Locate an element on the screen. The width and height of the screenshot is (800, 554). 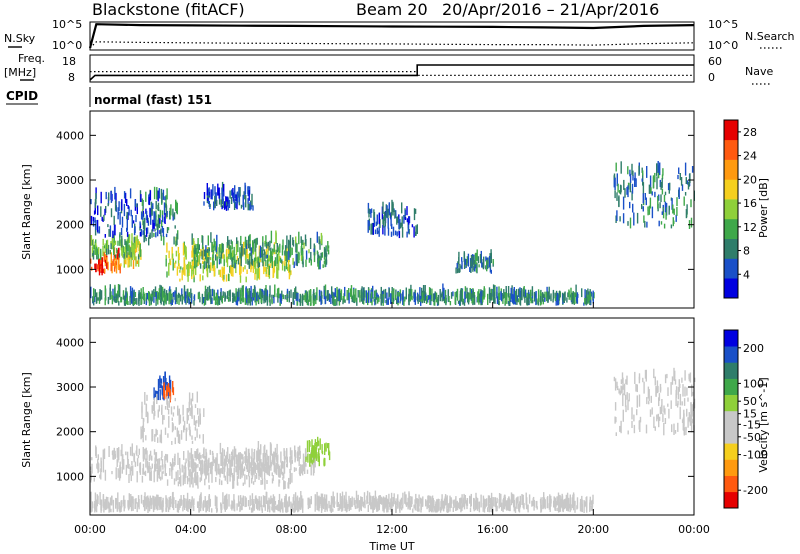
velocity-colorbar-swatch is located at coordinates (731, 500).